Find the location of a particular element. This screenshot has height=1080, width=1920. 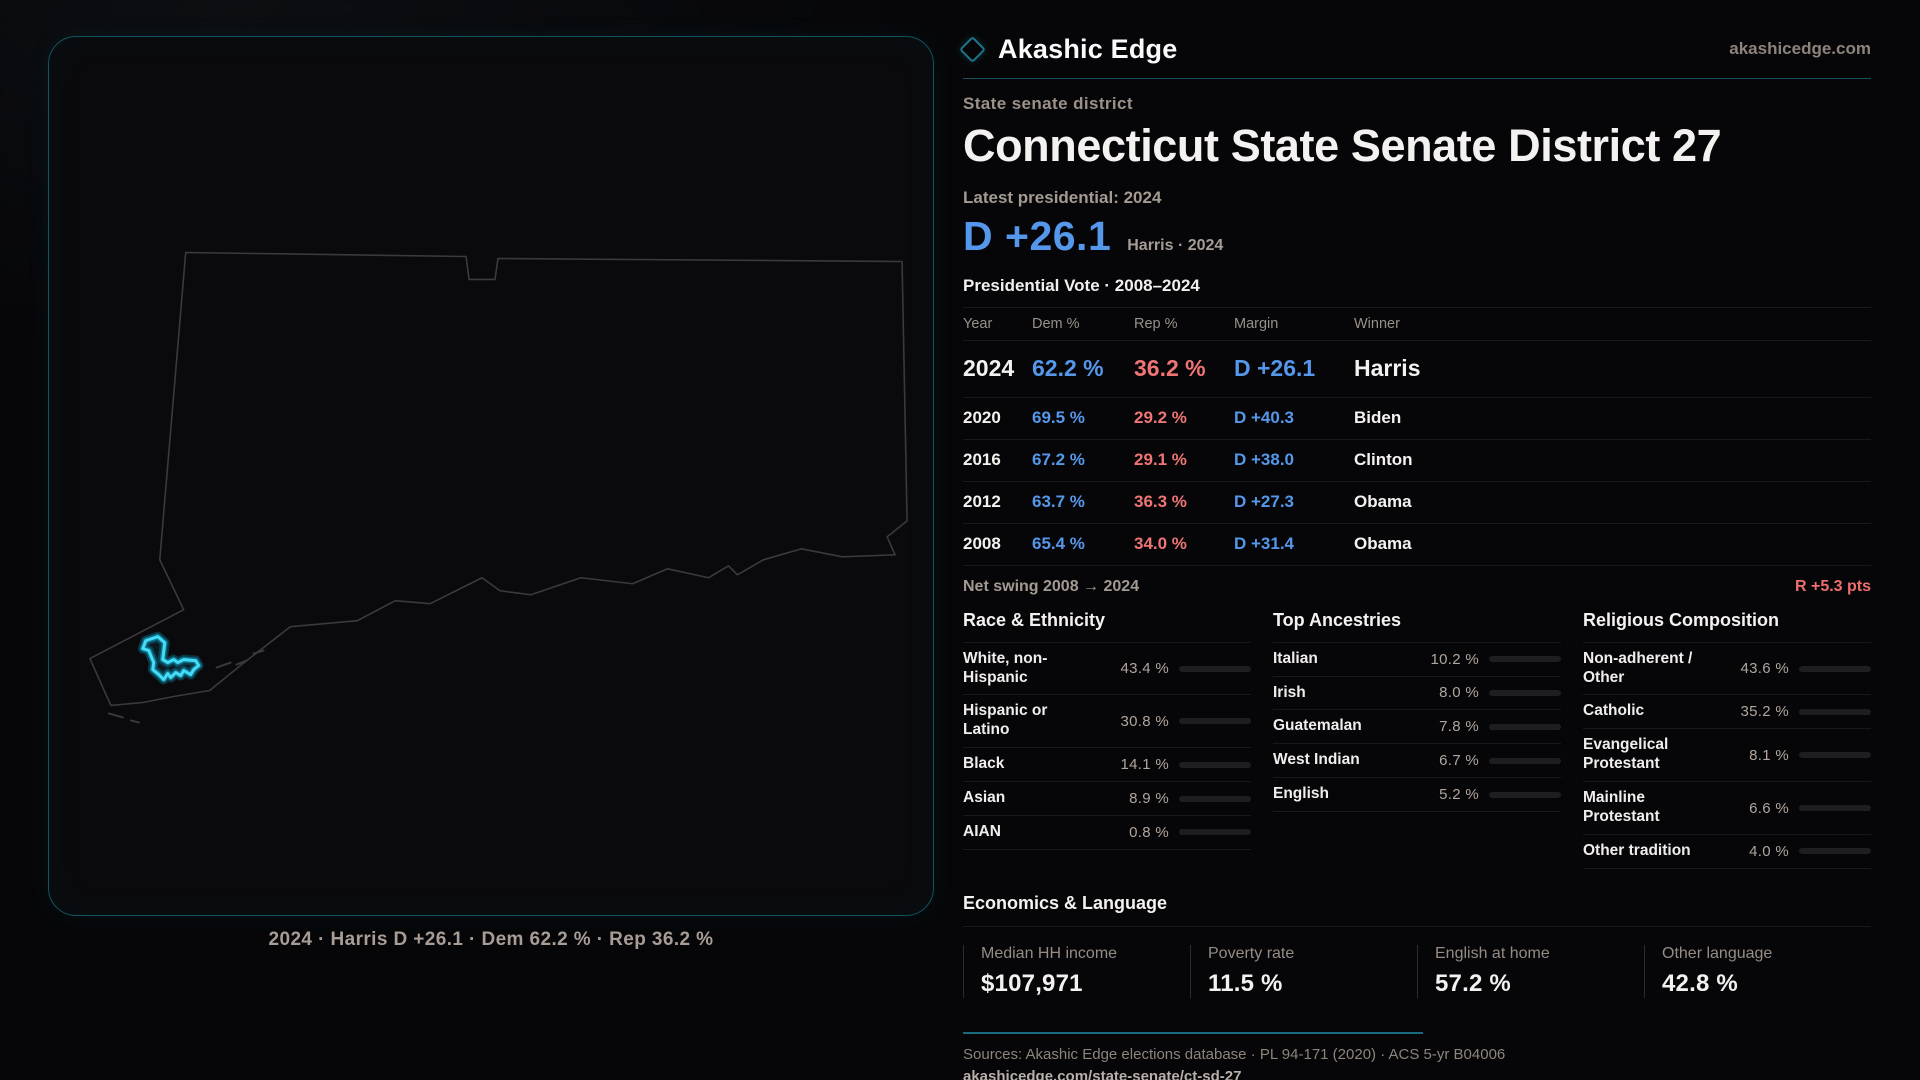

stat-block: Other language 42.8 % is located at coordinates (1757, 971).